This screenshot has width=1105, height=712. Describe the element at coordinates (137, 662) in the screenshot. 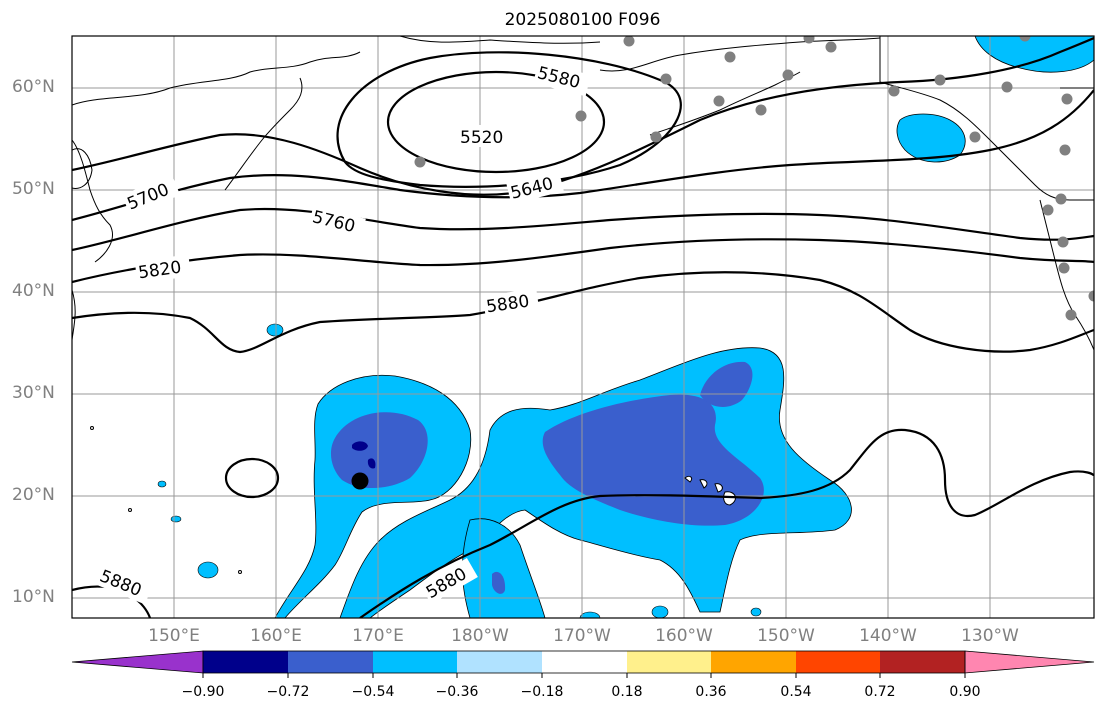

I see `colorbar-extend-low` at that location.